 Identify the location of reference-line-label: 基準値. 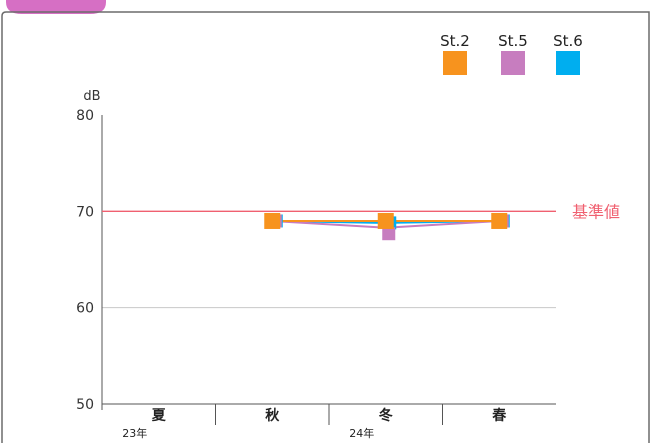
(596, 211).